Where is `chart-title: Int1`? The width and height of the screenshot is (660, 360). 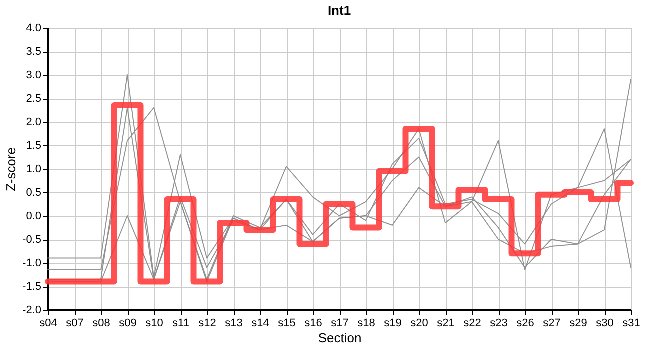
chart-title: Int1 is located at coordinates (340, 10).